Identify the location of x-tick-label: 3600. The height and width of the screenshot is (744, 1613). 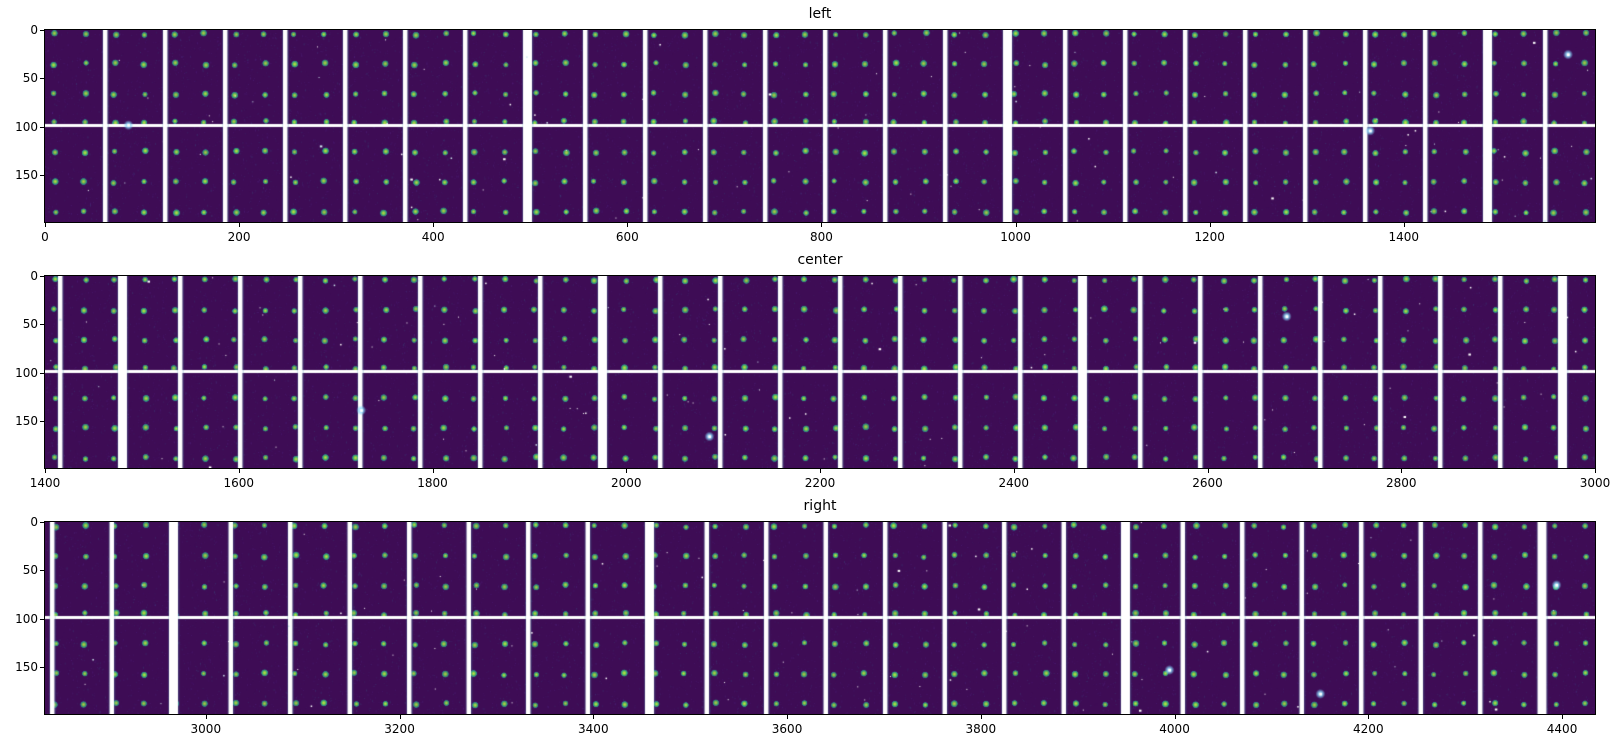
(787, 729).